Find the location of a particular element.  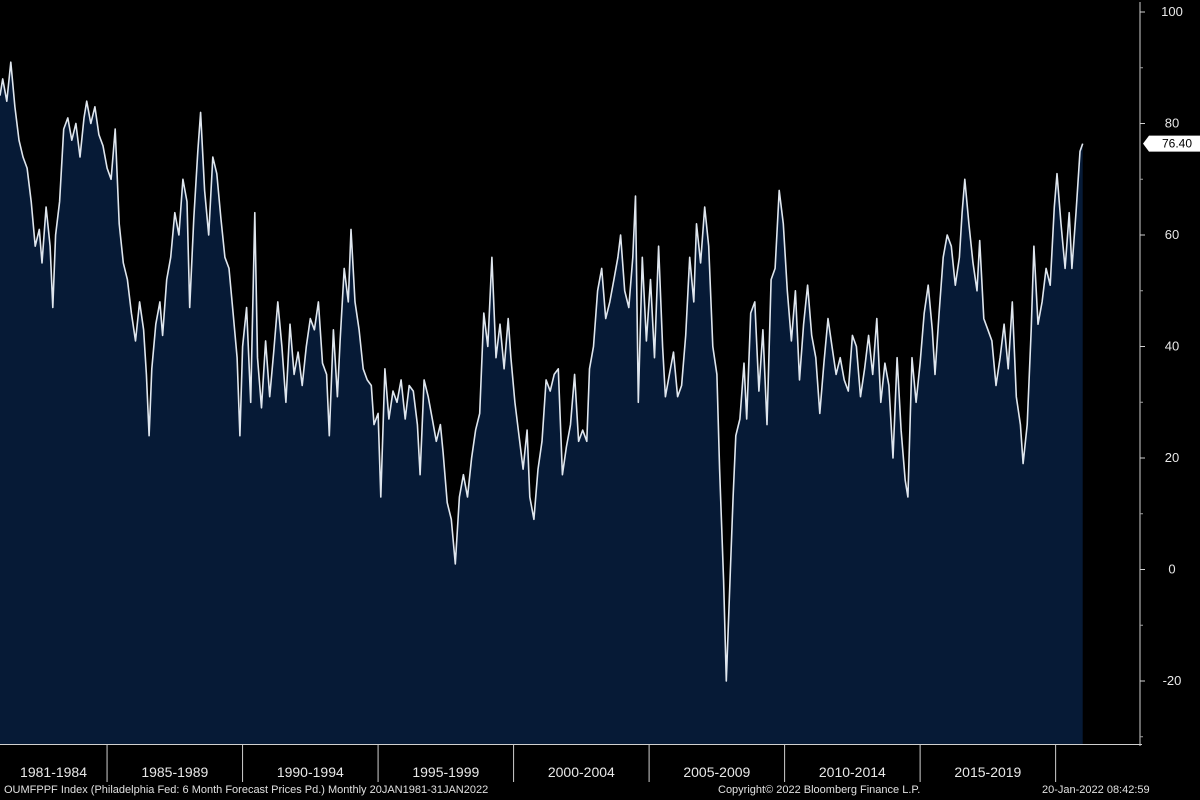

y-tick-label: 20 is located at coordinates (1172, 457).